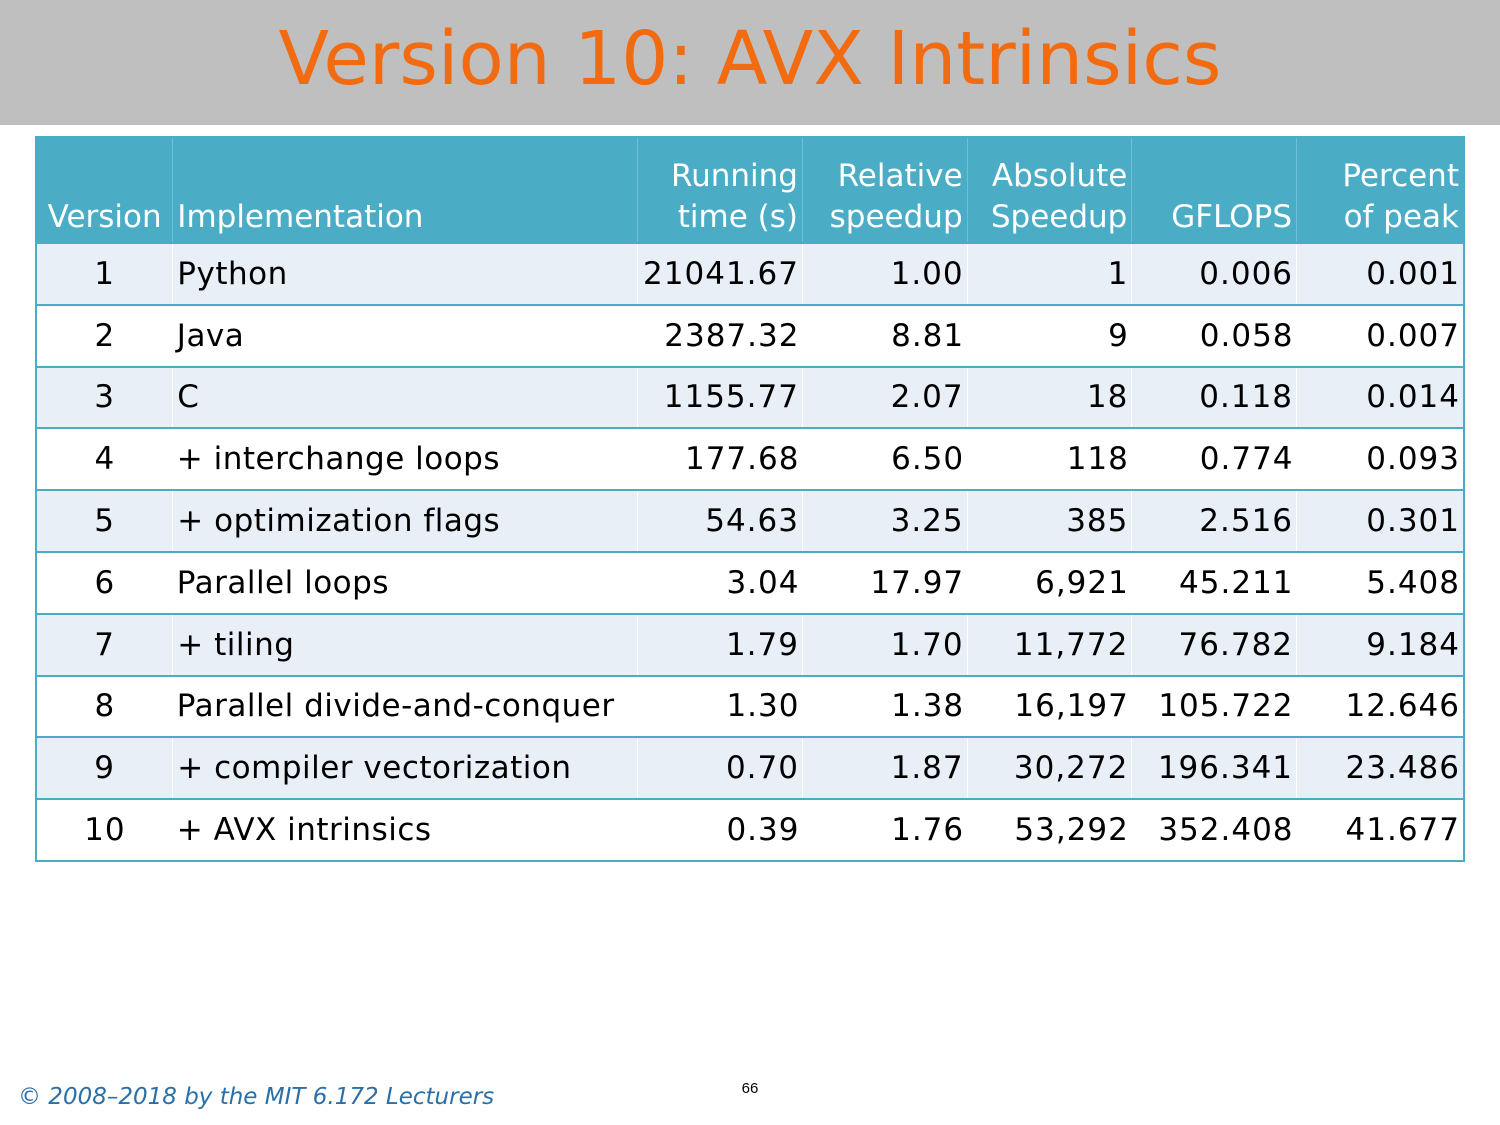  Describe the element at coordinates (105, 644) in the screenshot. I see `cell-version: 7` at that location.